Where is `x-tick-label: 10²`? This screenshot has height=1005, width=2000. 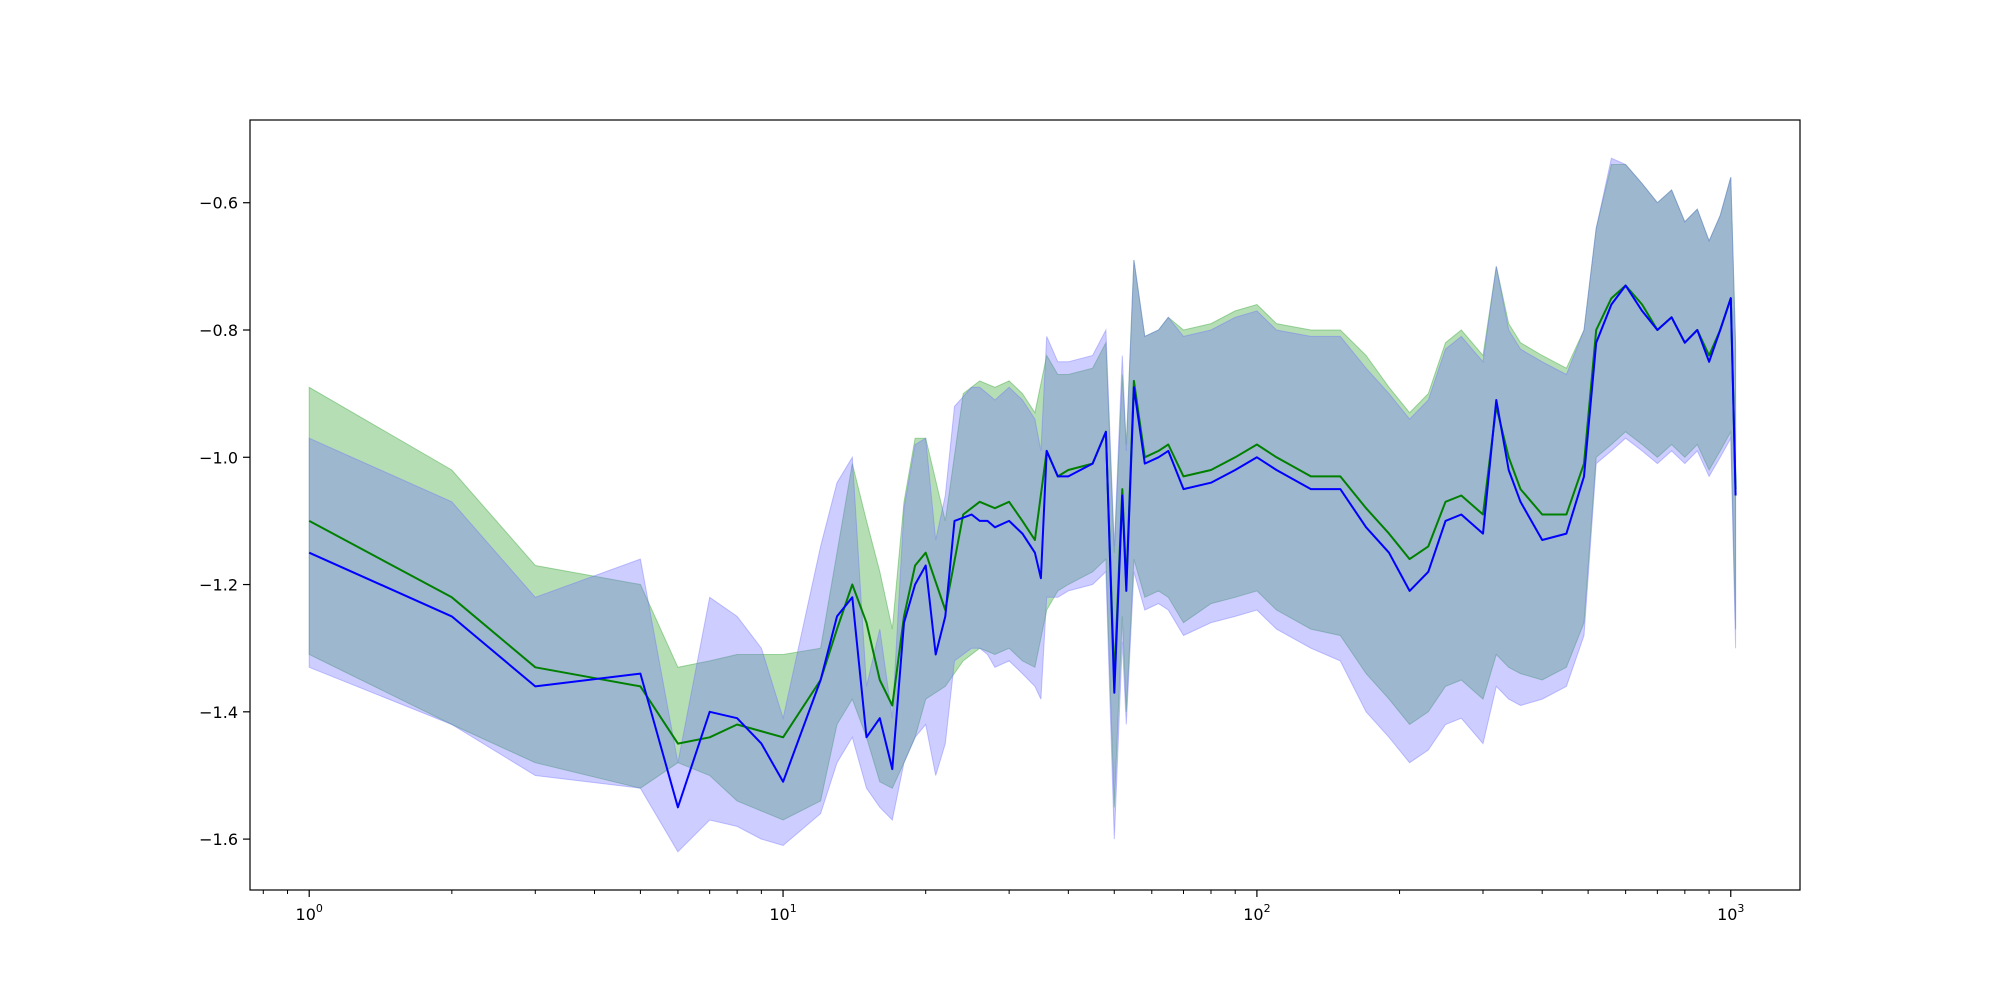
x-tick-label: 10² is located at coordinates (1256, 913).